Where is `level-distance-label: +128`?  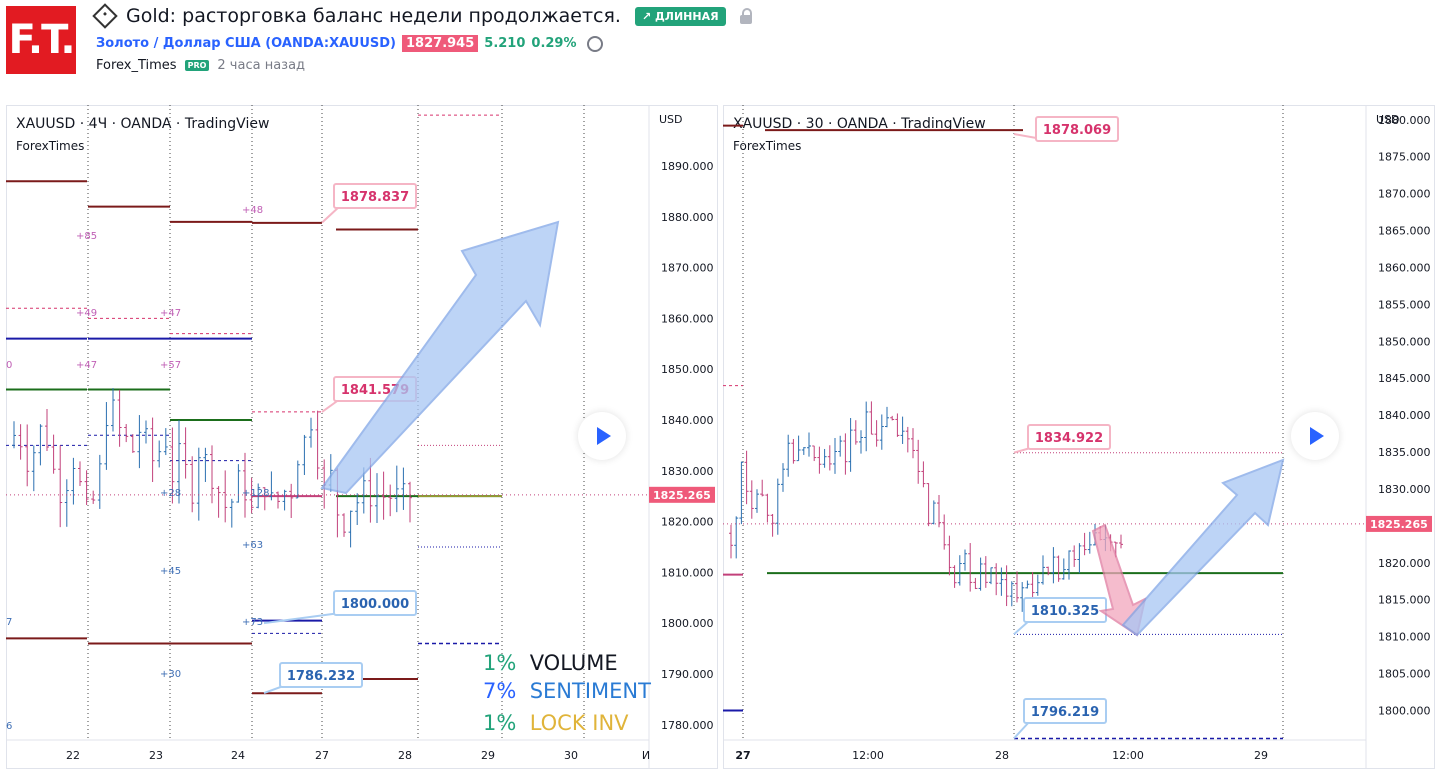
level-distance-label: +128 is located at coordinates (255, 493).